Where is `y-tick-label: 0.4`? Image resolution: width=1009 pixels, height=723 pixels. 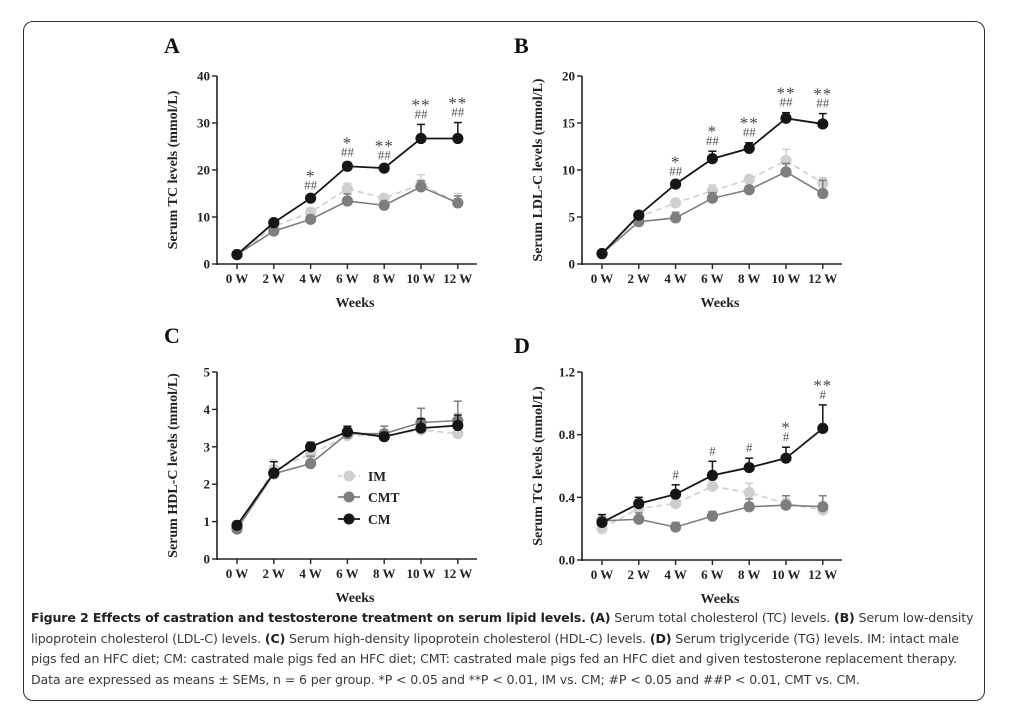
y-tick-label: 0.4 is located at coordinates (567, 497).